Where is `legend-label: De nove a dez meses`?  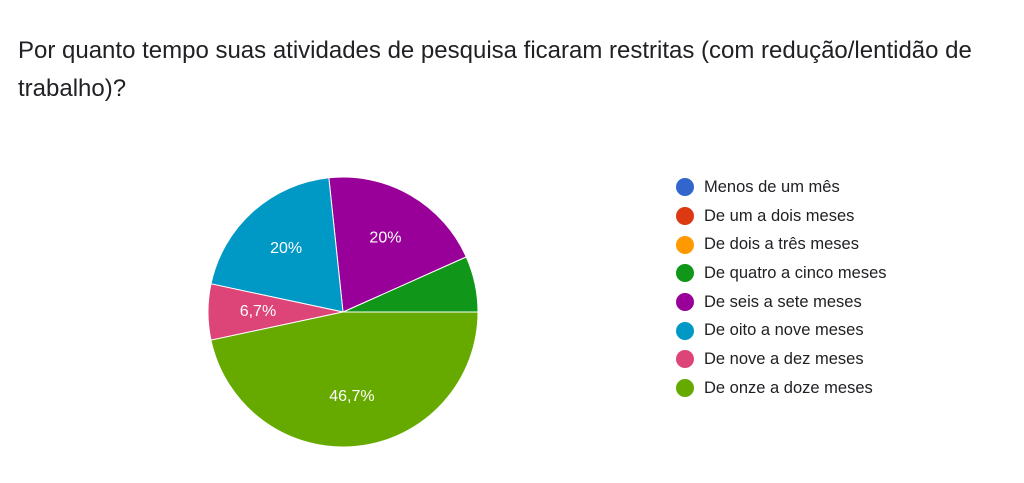
legend-label: De nove a dez meses is located at coordinates (784, 358).